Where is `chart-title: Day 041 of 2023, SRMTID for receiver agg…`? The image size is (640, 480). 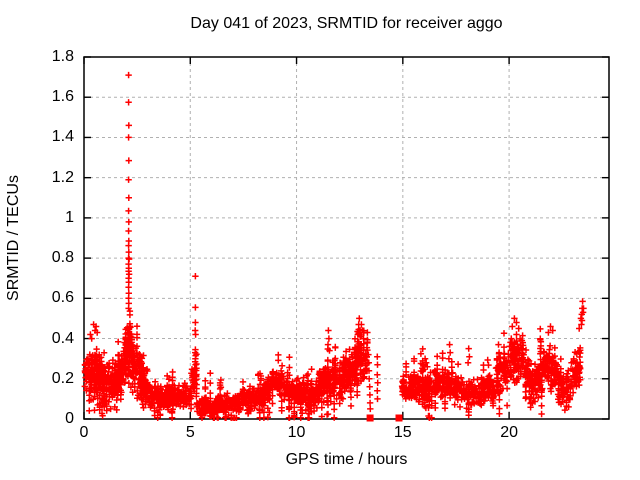
chart-title: Day 041 of 2023, SRMTID for receiver agg… is located at coordinates (346, 23).